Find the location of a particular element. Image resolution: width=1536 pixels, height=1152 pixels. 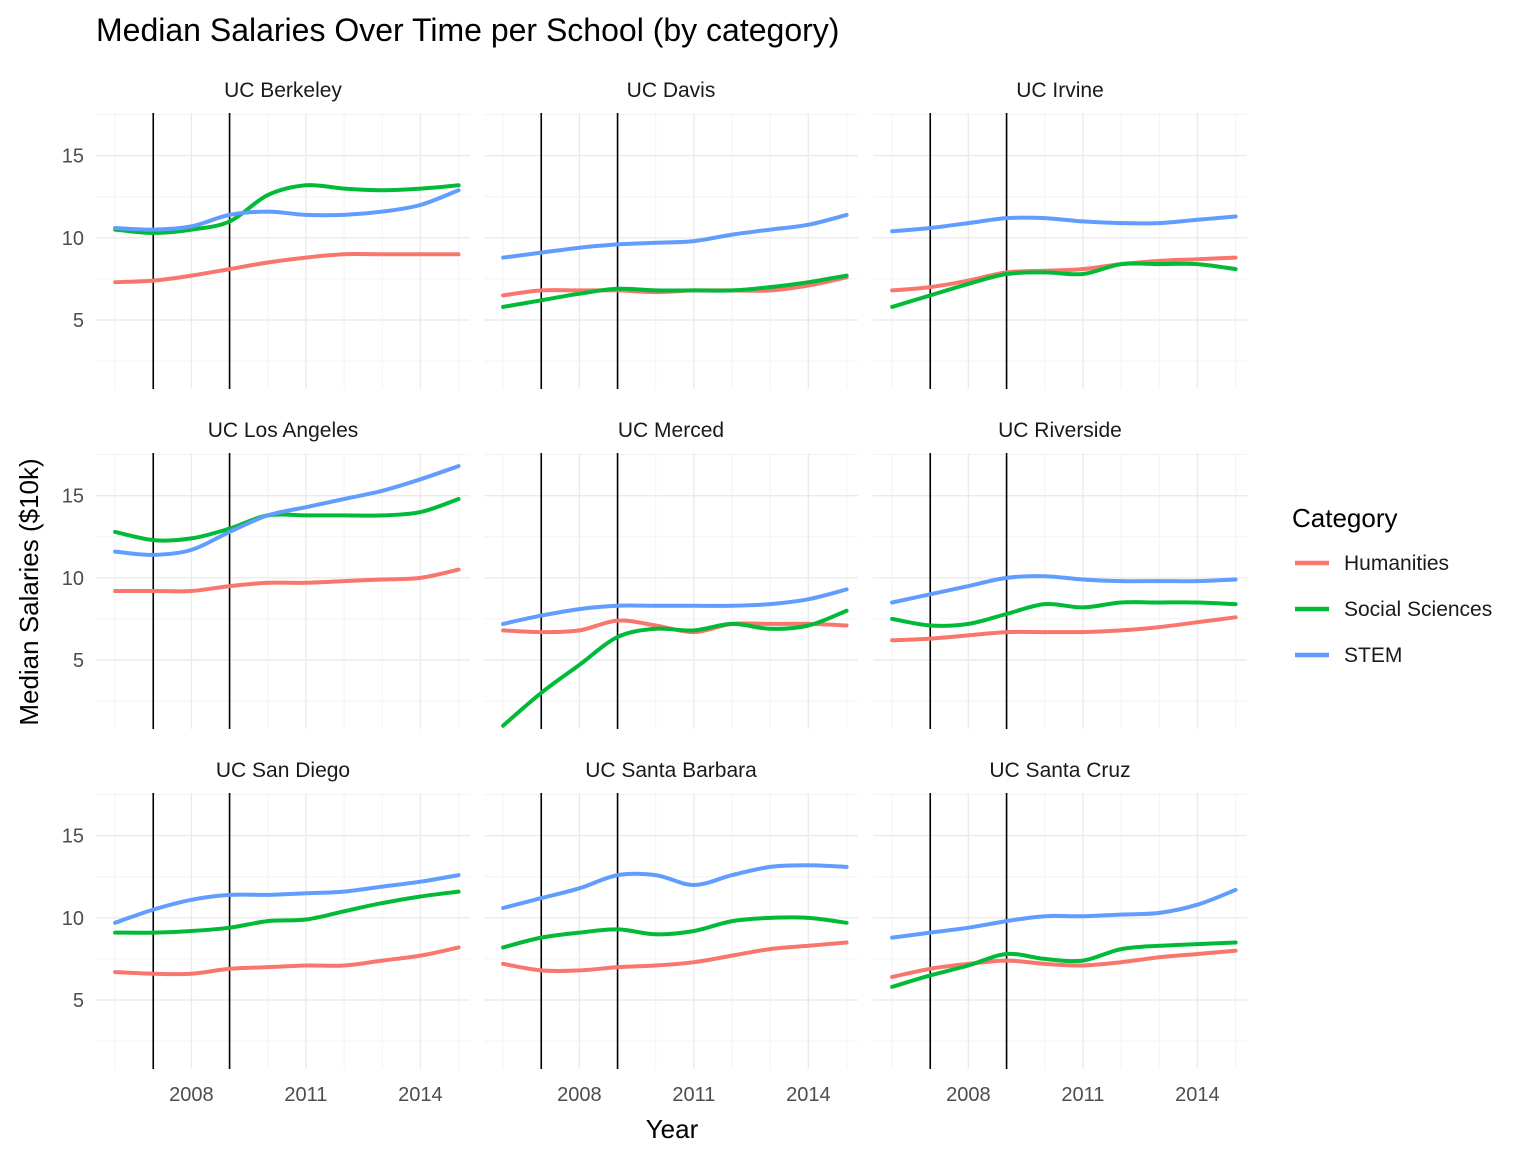

series-line-uc-irvine-humanities is located at coordinates (1064, 274).